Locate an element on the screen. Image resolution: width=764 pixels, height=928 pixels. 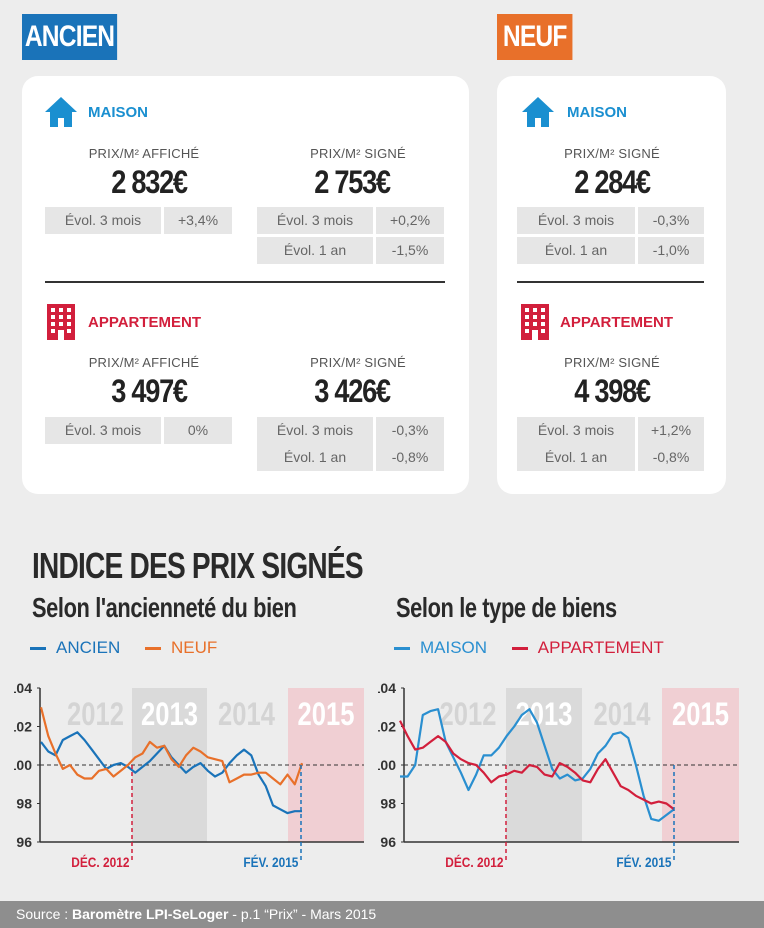
legend-label-maison: MAISON is located at coordinates (454, 647).